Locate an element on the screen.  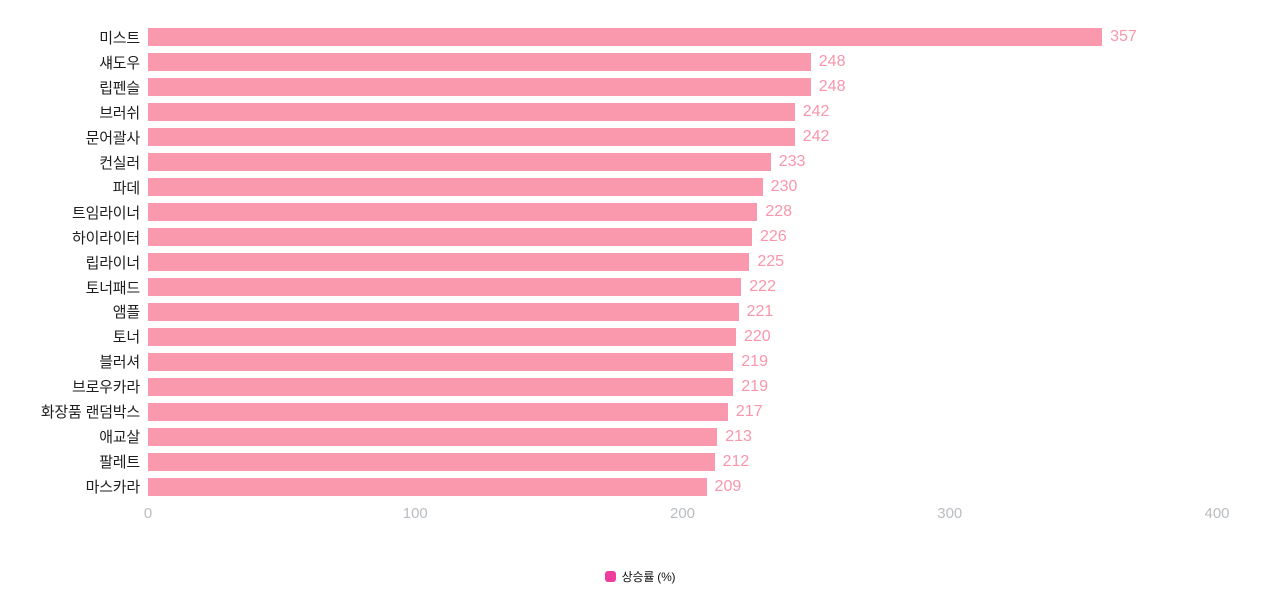
category-label: 미스트 is located at coordinates (119, 38).